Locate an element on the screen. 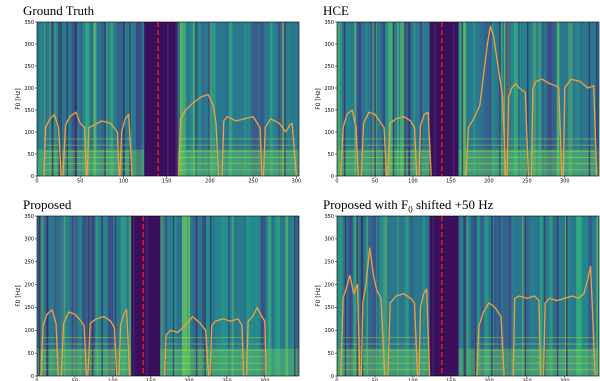 The image size is (600, 381). x-tick-label: 0 is located at coordinates (336, 182).